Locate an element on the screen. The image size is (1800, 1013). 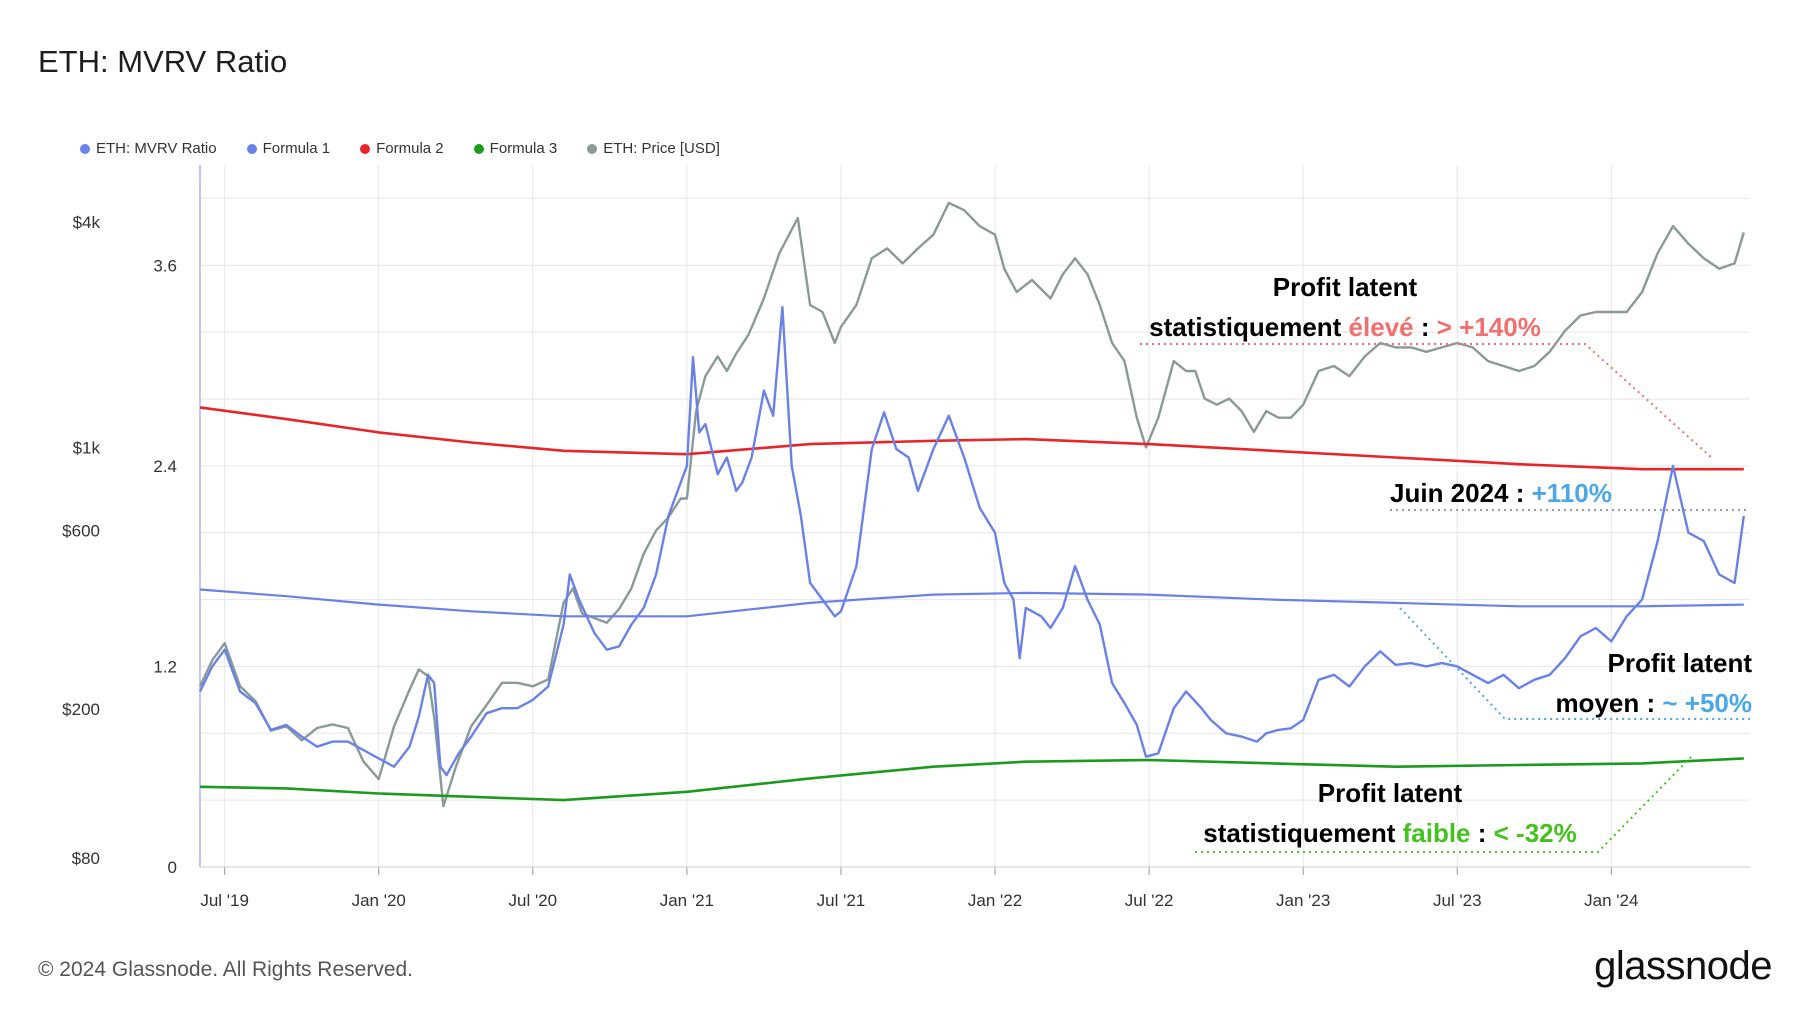
copyright-footer: © 2024 Glassnode. All Rights Reserved. is located at coordinates (226, 969).